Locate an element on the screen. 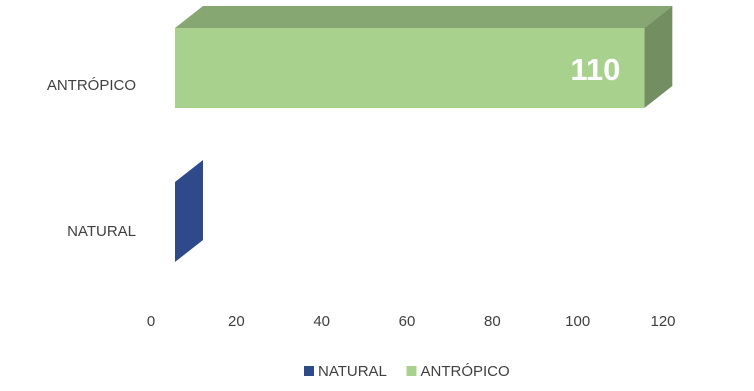  x-tick-40: 40 is located at coordinates (321, 321).